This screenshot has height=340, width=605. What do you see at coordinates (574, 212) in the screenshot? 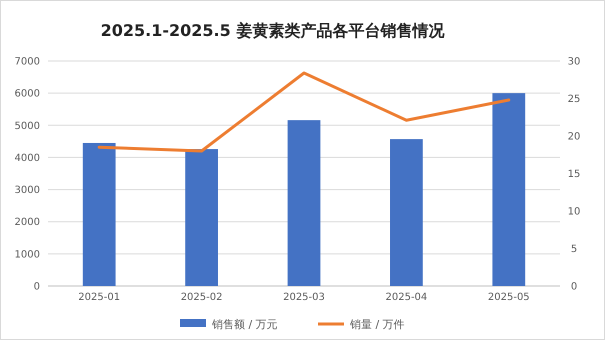
I see `y2-tick-label: 10` at bounding box center [574, 212].